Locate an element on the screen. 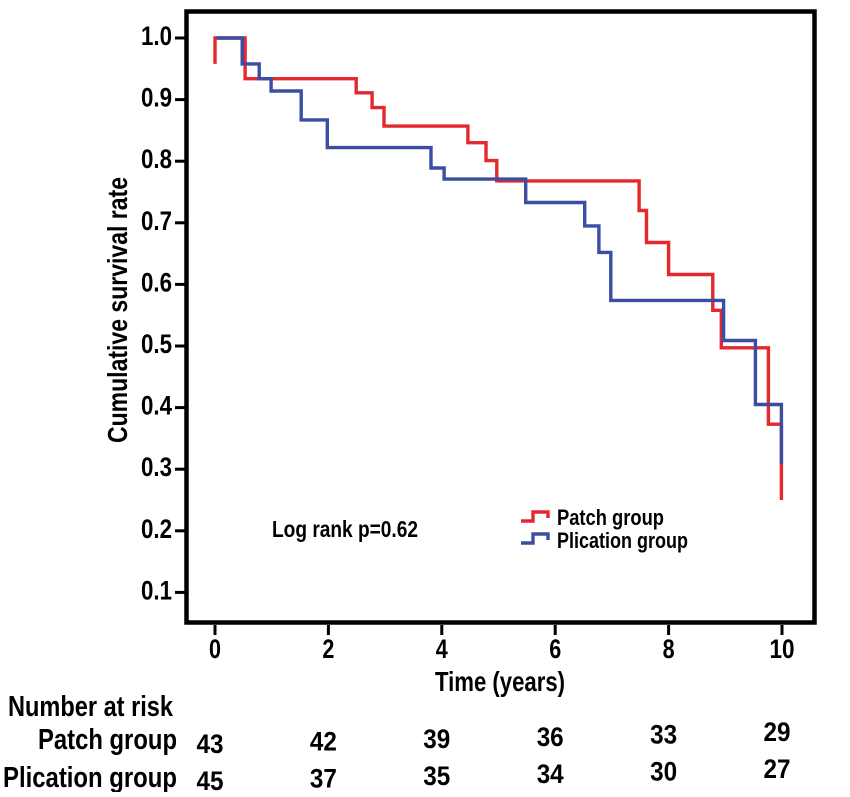 The height and width of the screenshot is (797, 850). nar-count-plication-group-t0: 45 is located at coordinates (210, 779).